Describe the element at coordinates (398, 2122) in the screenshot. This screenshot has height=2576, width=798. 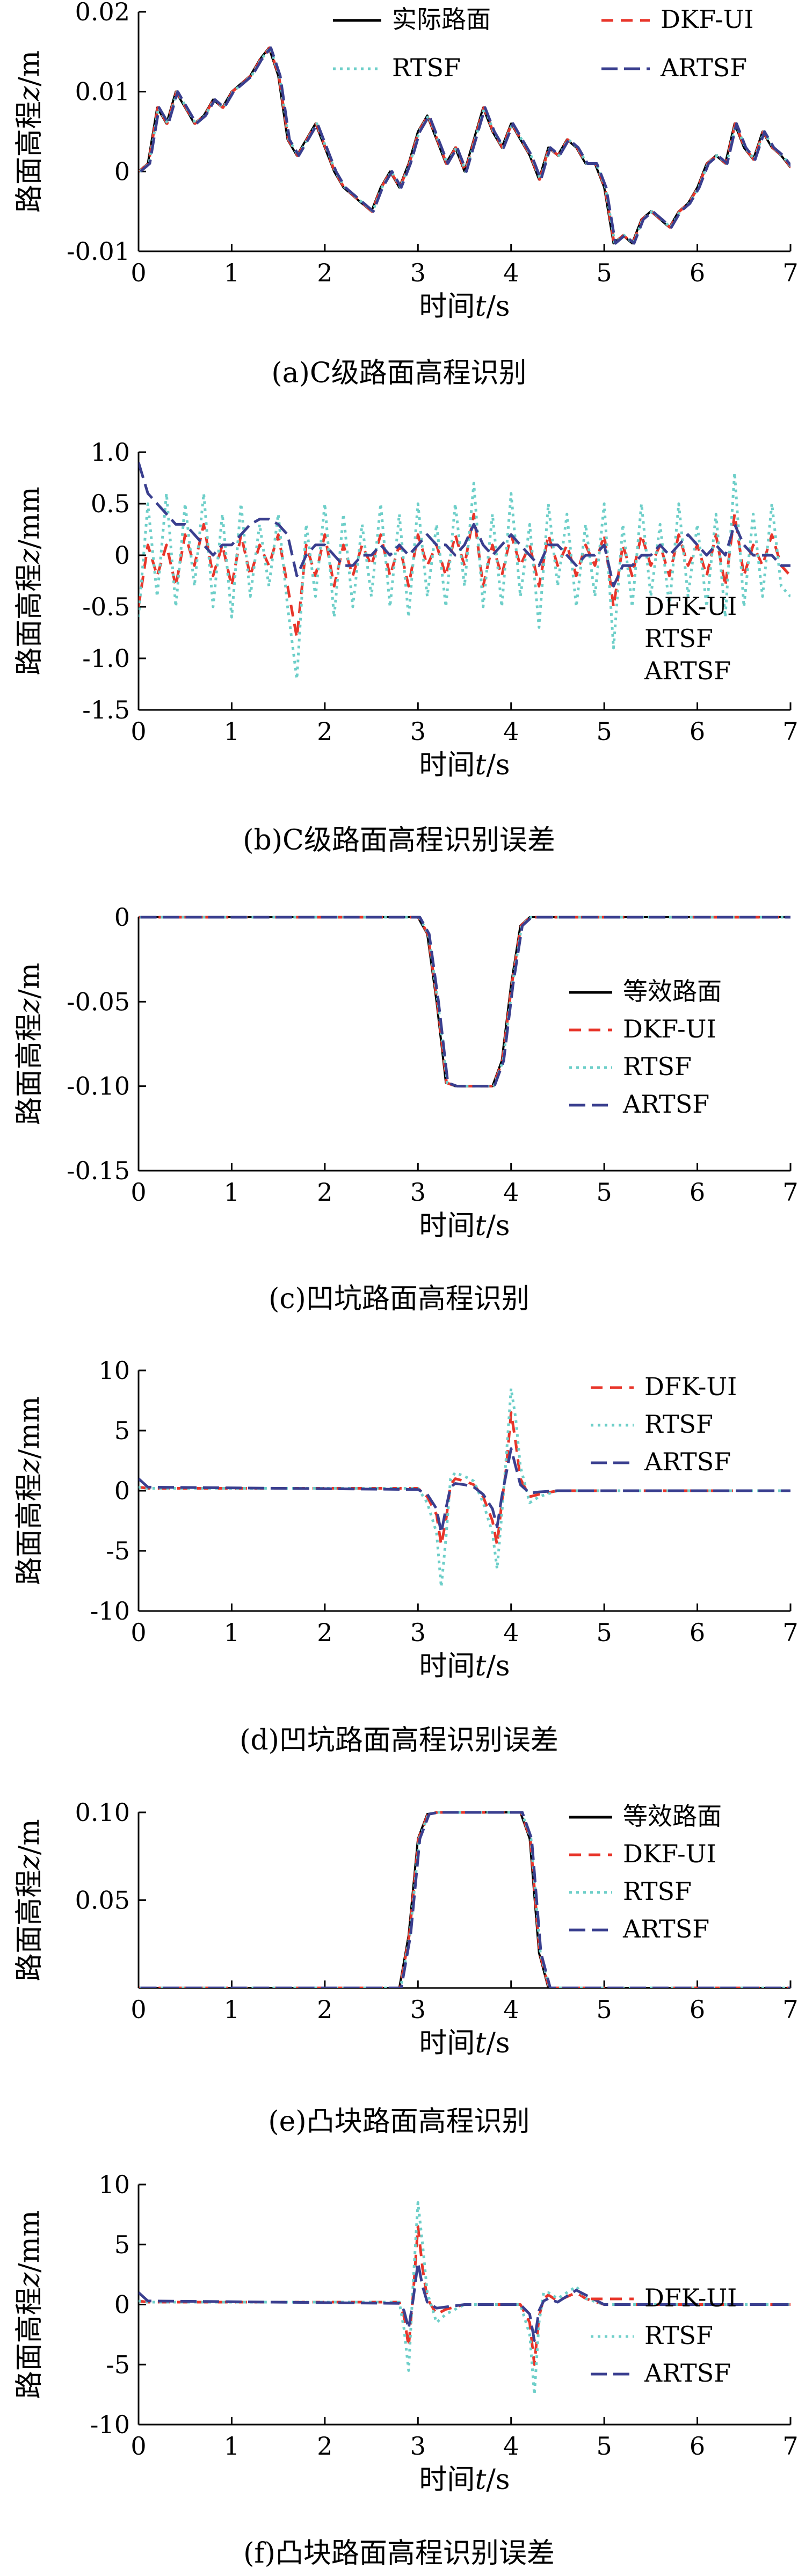
I see `chart-caption: (e)凸块路面高程识别` at that location.